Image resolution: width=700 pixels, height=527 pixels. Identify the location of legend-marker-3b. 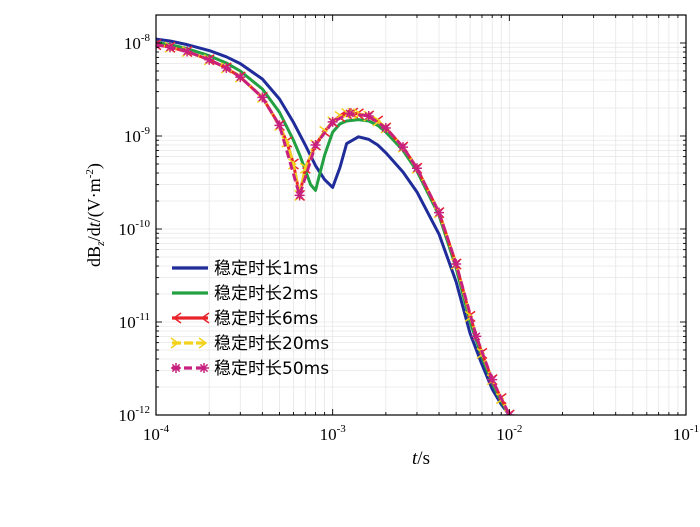
(205, 318).